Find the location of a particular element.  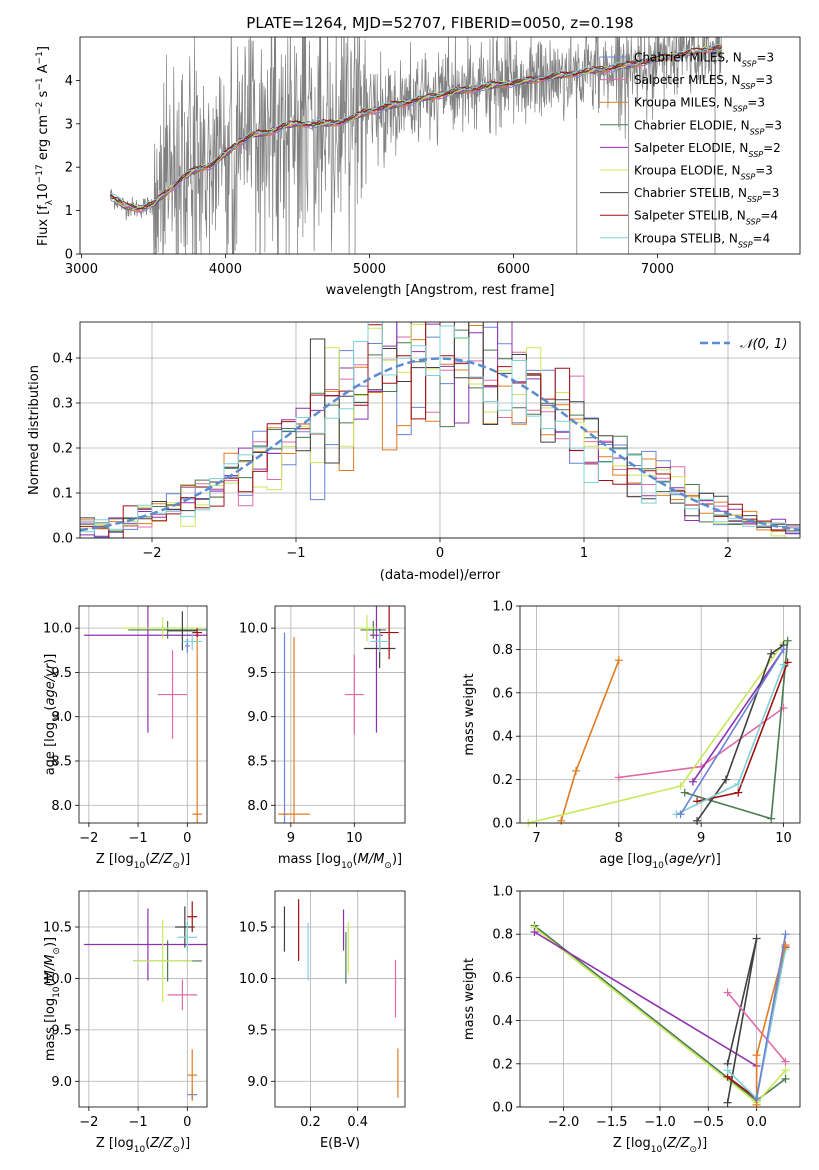

x-tick-label: 4000 is located at coordinates (225, 269).